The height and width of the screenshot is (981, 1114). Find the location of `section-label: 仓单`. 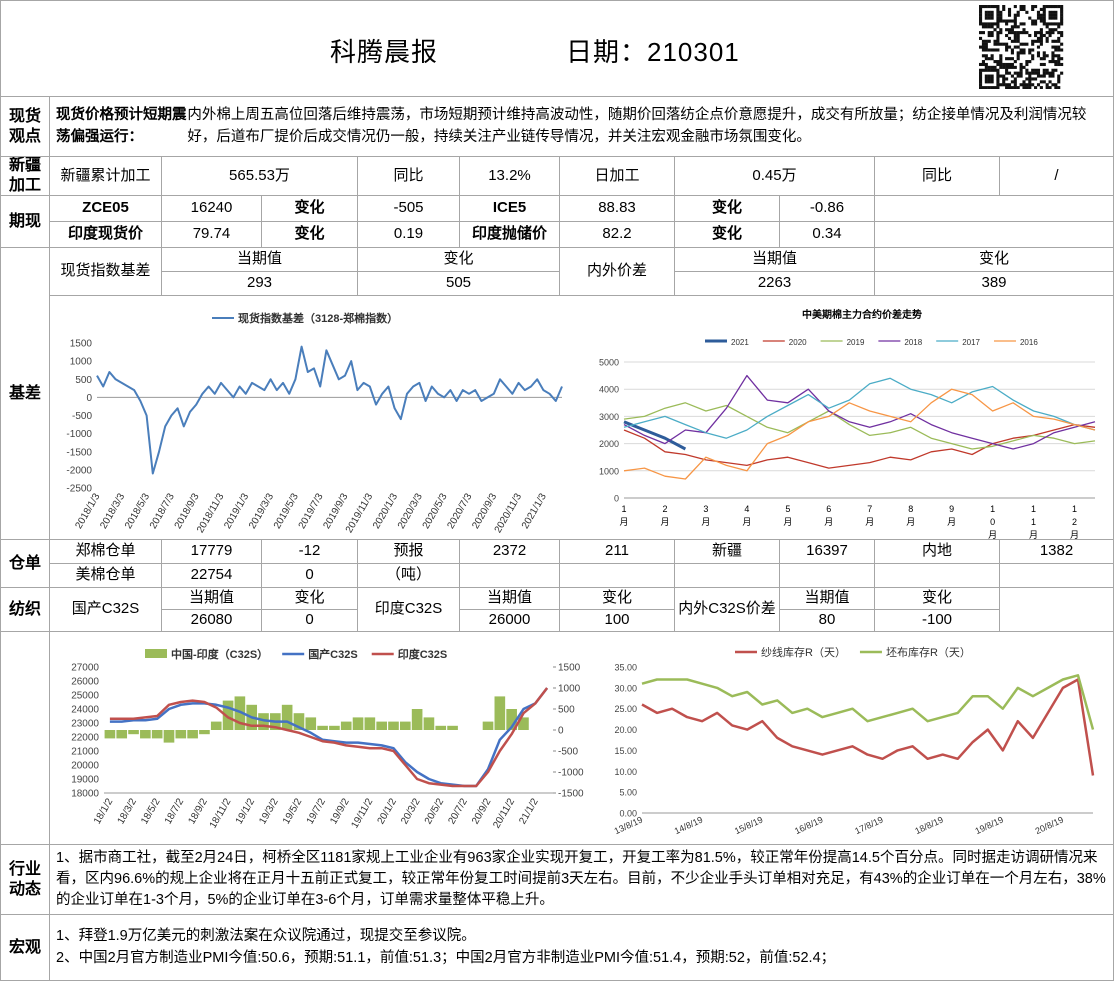

section-label: 仓单 is located at coordinates (25, 564).